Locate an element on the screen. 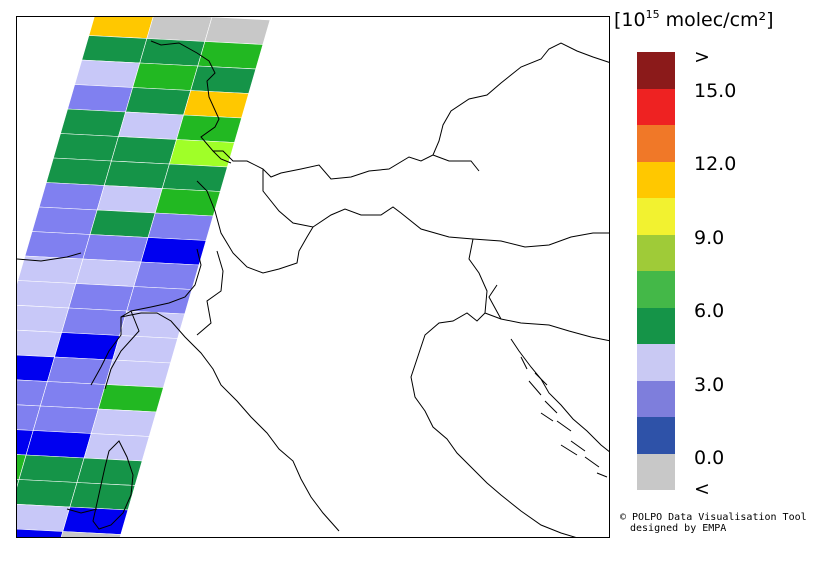  credit-line: © POLPO Data Visualisation Tool is located at coordinates (713, 517).